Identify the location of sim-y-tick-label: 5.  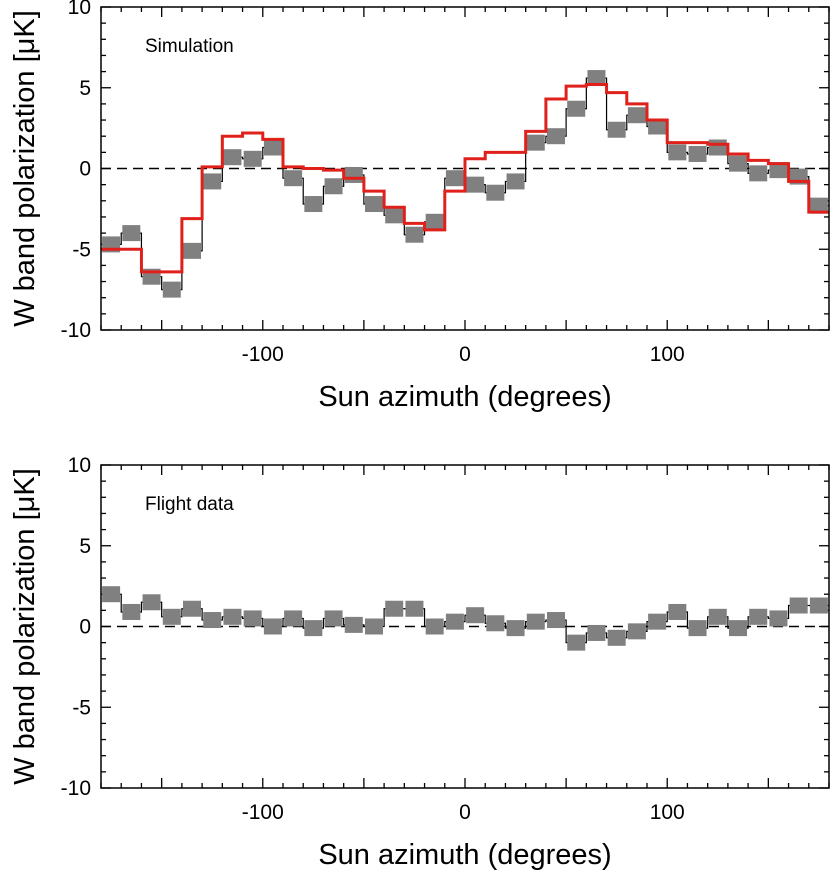
(85, 88).